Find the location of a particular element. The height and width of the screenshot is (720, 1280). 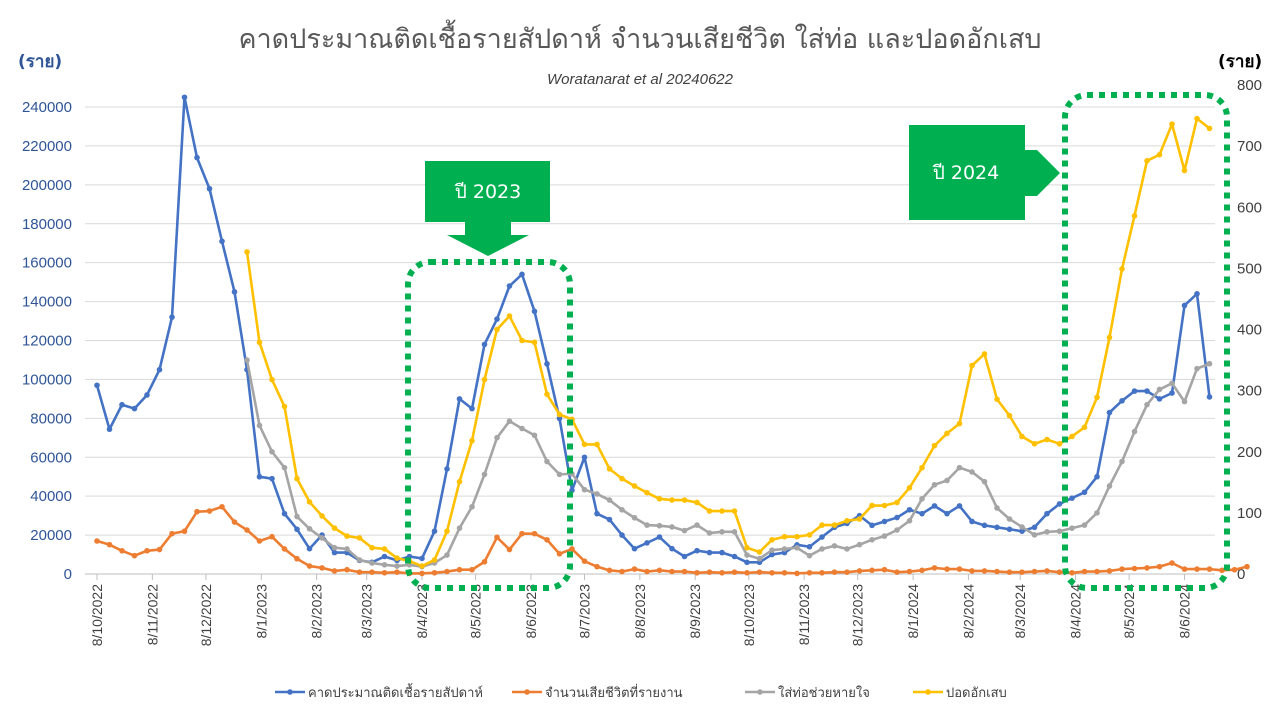

x-tick-label: 8/10/2023 is located at coordinates (749, 615).